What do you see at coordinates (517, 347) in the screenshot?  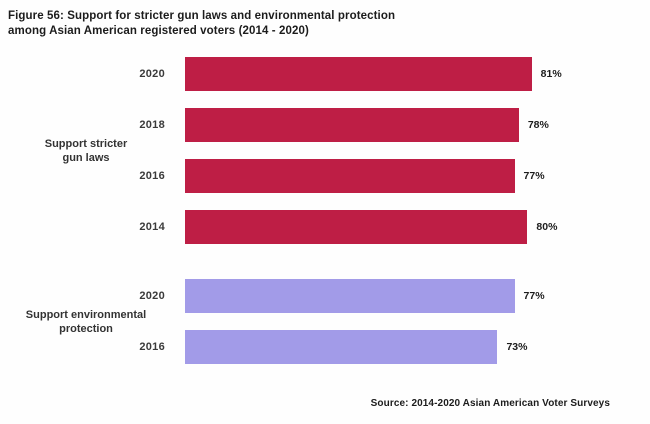 I see `value-label: 73%` at bounding box center [517, 347].